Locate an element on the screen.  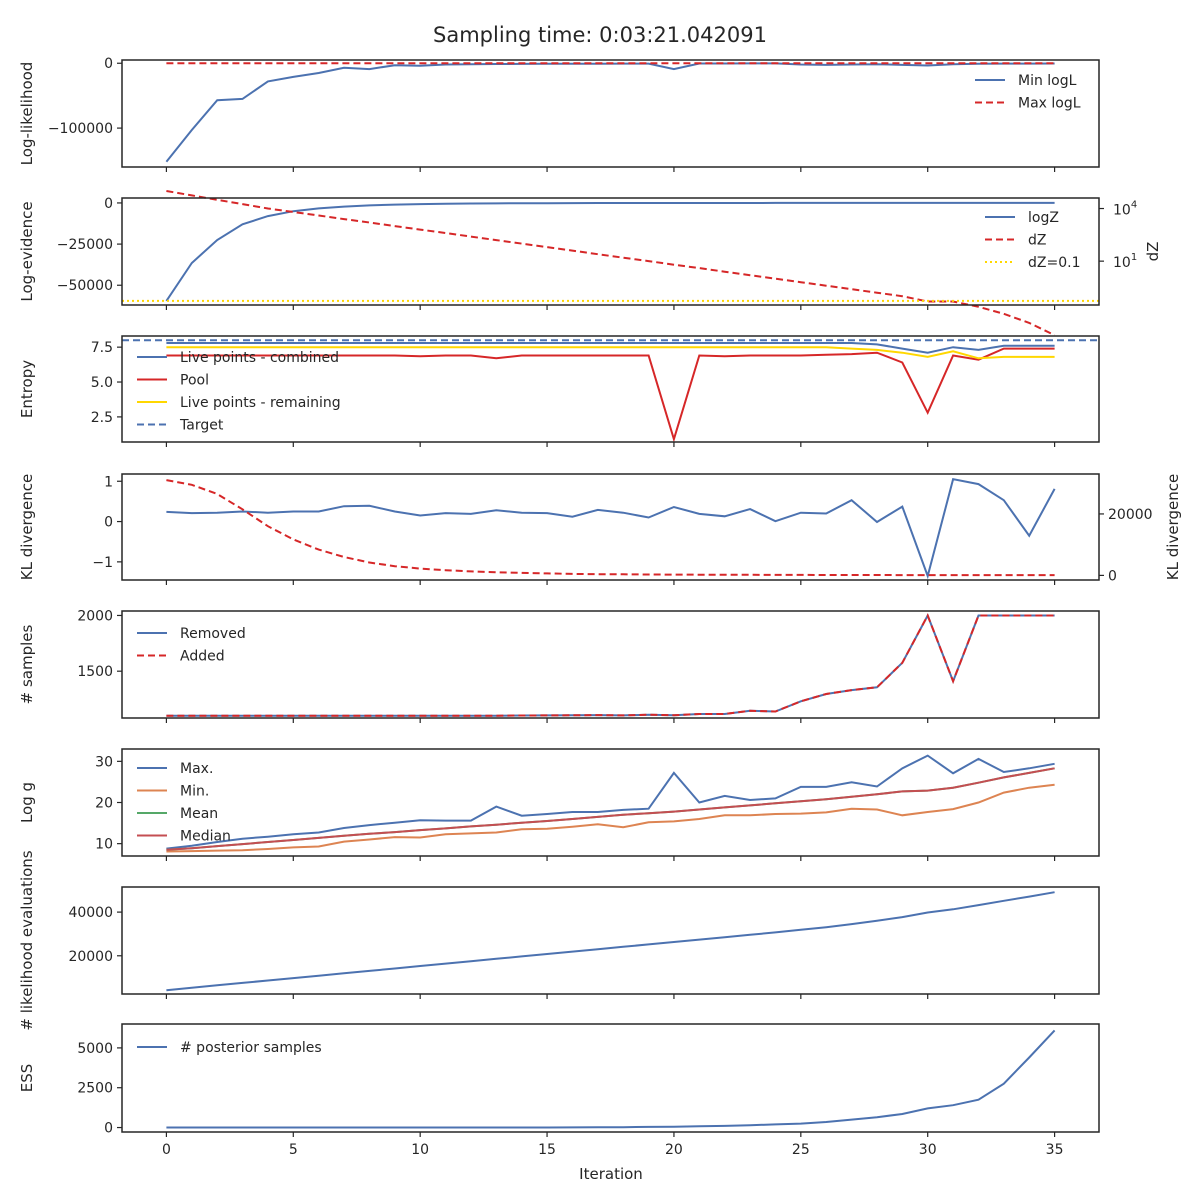
legend-label: Added is located at coordinates (202, 657).